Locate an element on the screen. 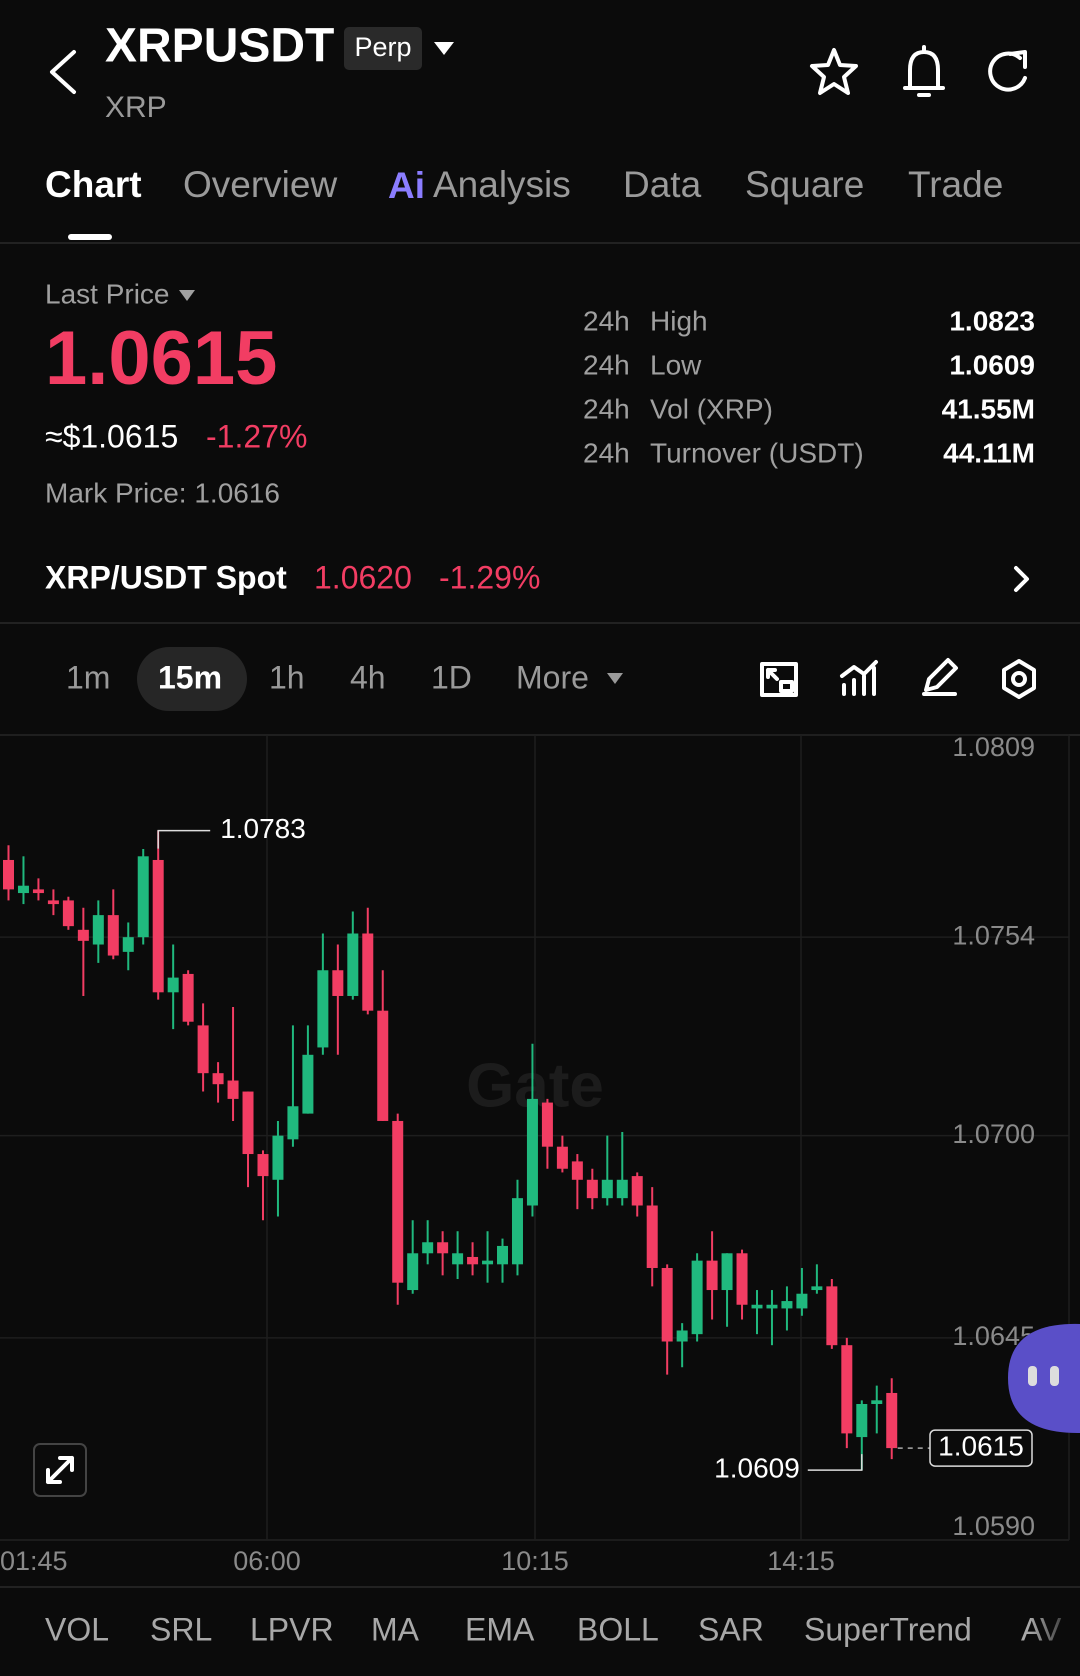 This screenshot has width=1080, height=1676. y-tick-label: 1.0754 is located at coordinates (993, 935).